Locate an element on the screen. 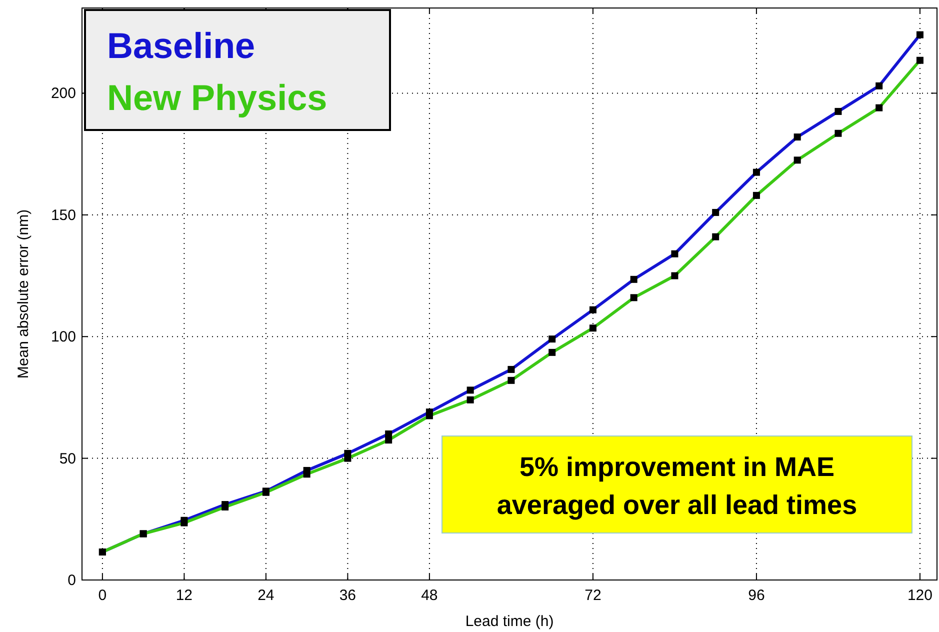 The width and height of the screenshot is (939, 632). y-tick-label: 200 is located at coordinates (63, 93).